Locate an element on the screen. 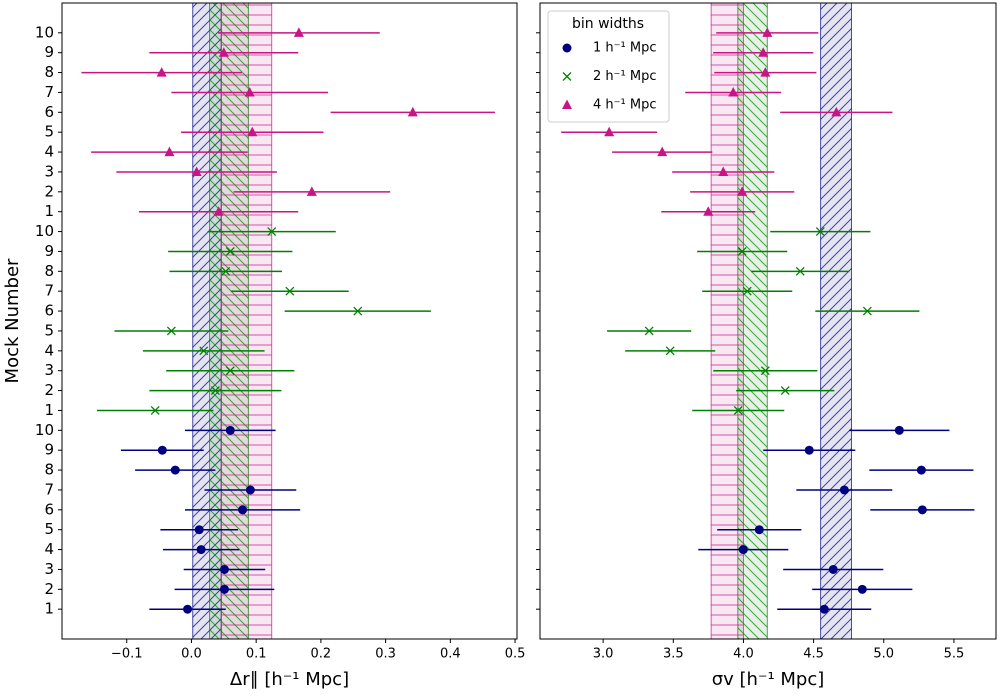  x-tick-label: 0.3 is located at coordinates (385, 654).